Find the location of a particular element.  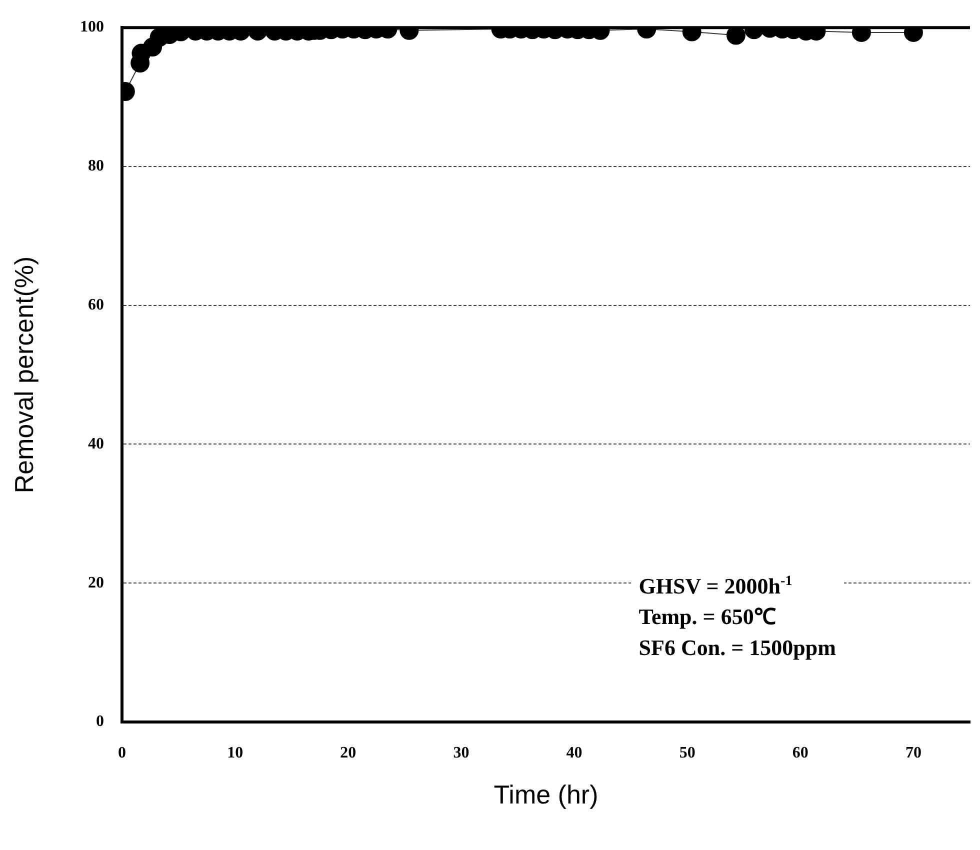

annotation: GHSV = 2000h$^{-1}$ Temp. = 650℃ SF6 Con. = 1500ppm is located at coordinates (737, 615).